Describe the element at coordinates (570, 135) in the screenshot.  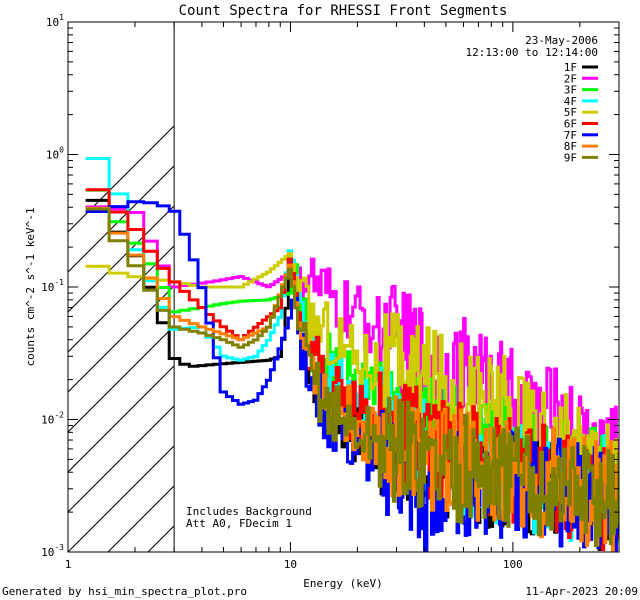
I see `legend-label-7F: 7F` at that location.